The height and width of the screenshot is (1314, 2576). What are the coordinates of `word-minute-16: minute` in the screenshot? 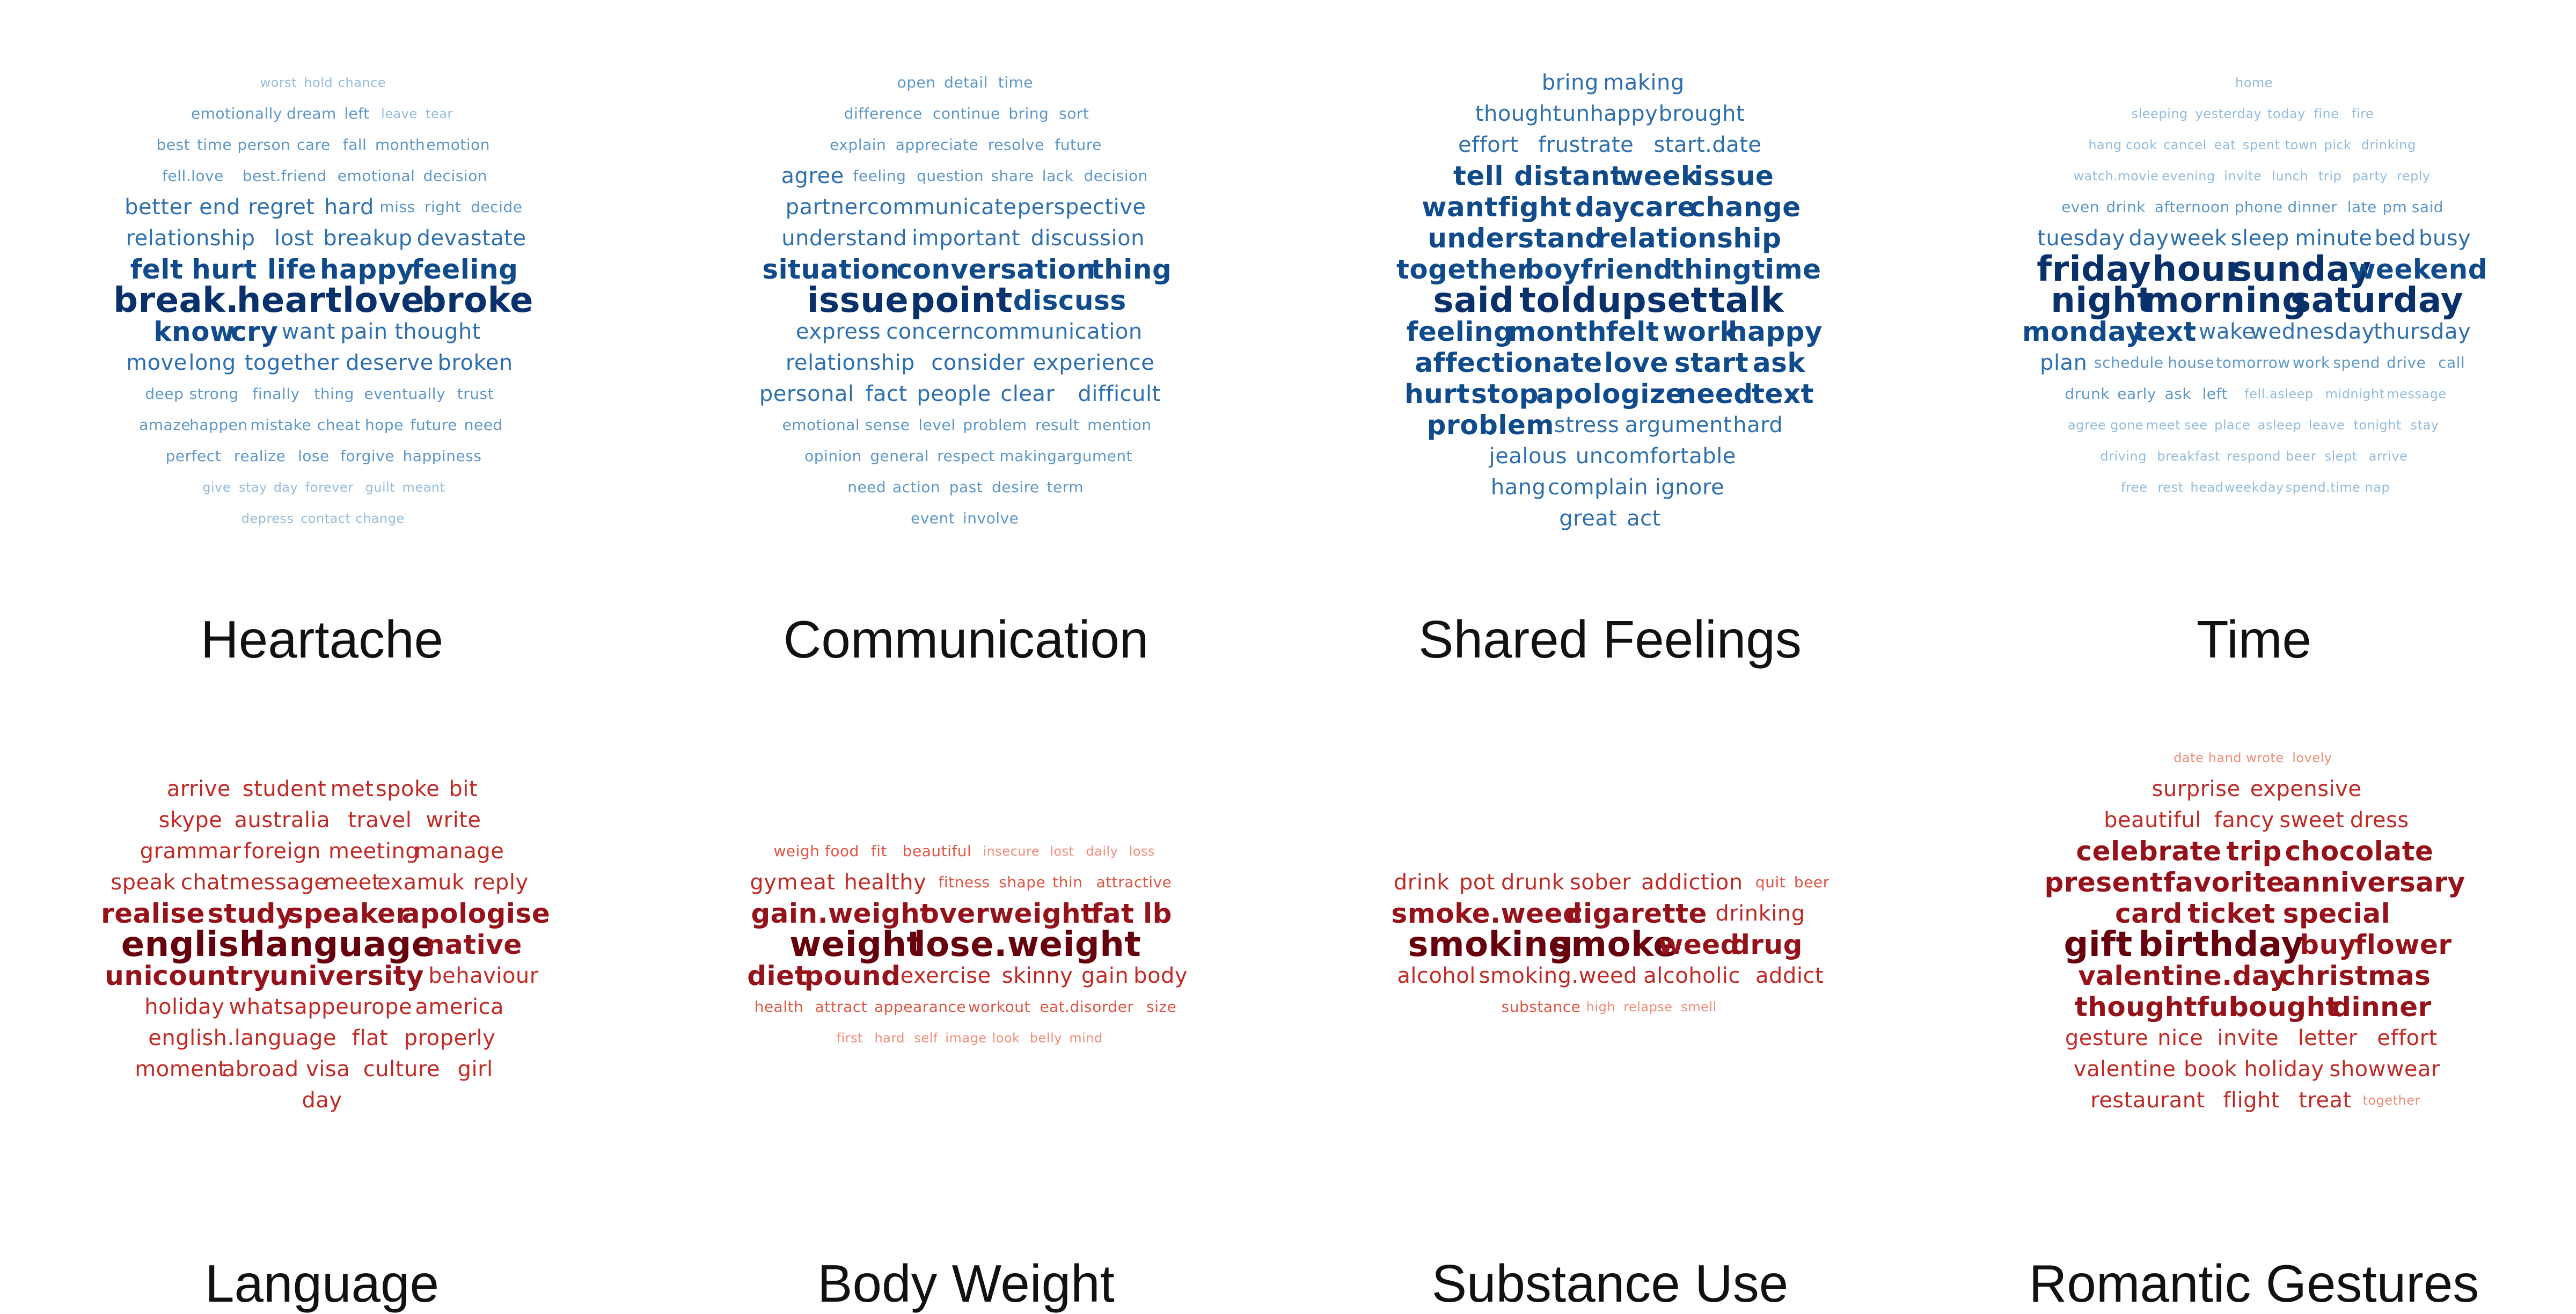 It's located at (2334, 238).